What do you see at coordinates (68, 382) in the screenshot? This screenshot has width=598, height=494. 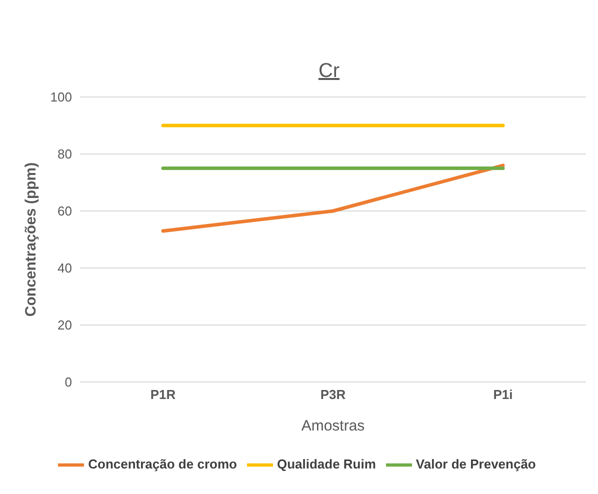 I see `y-tick-label: 0` at bounding box center [68, 382].